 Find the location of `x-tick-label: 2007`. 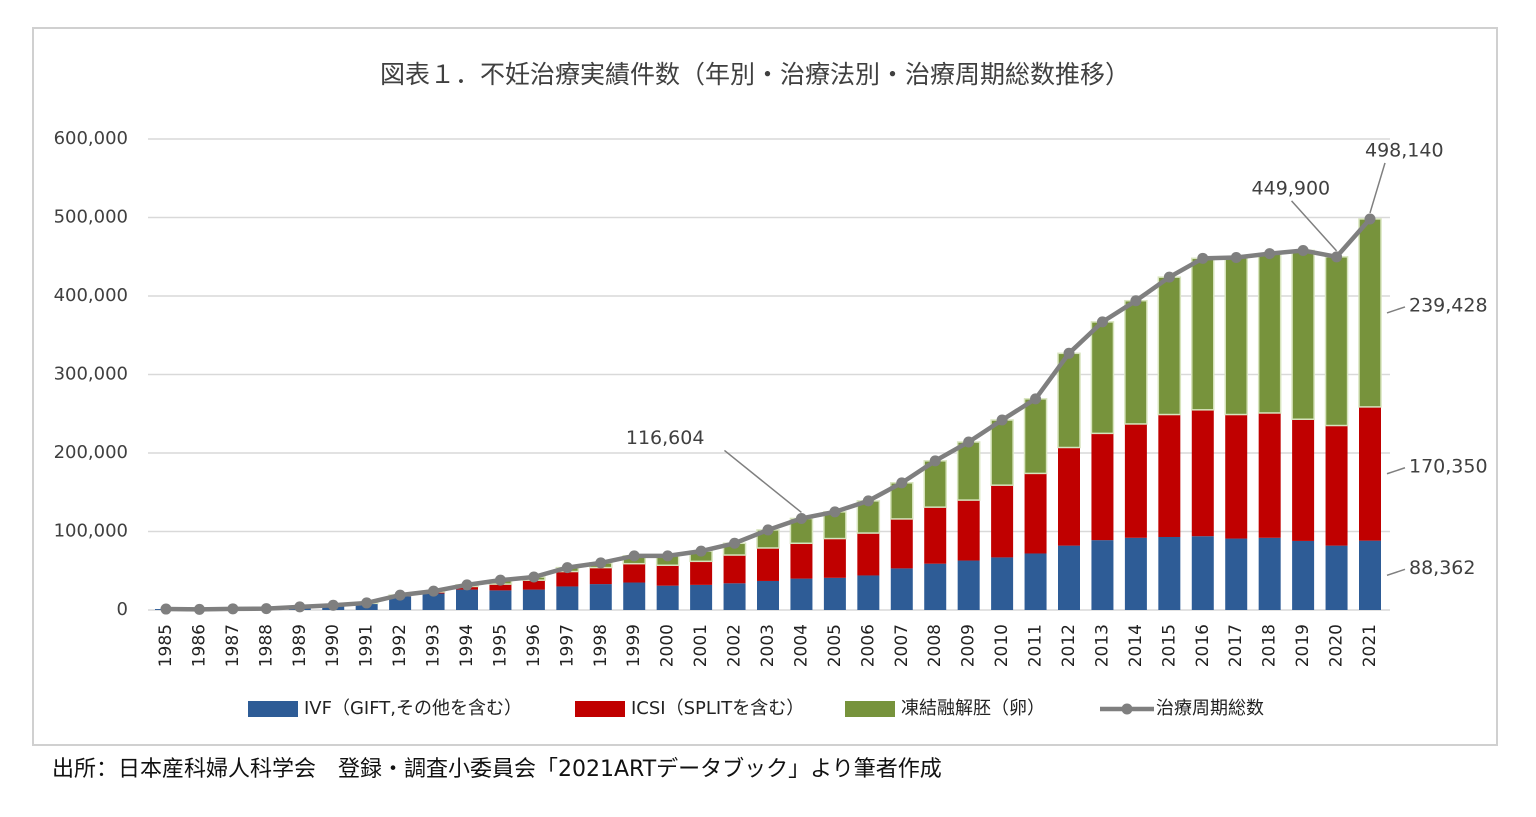

x-tick-label: 2007 is located at coordinates (902, 645).